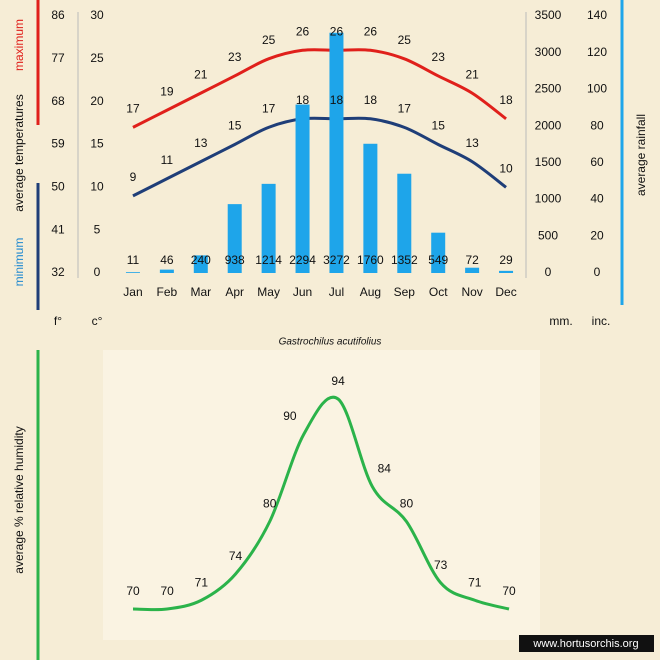 The image size is (660, 660). Describe the element at coordinates (58, 101) in the screenshot. I see `f-tick-label: 68` at that location.